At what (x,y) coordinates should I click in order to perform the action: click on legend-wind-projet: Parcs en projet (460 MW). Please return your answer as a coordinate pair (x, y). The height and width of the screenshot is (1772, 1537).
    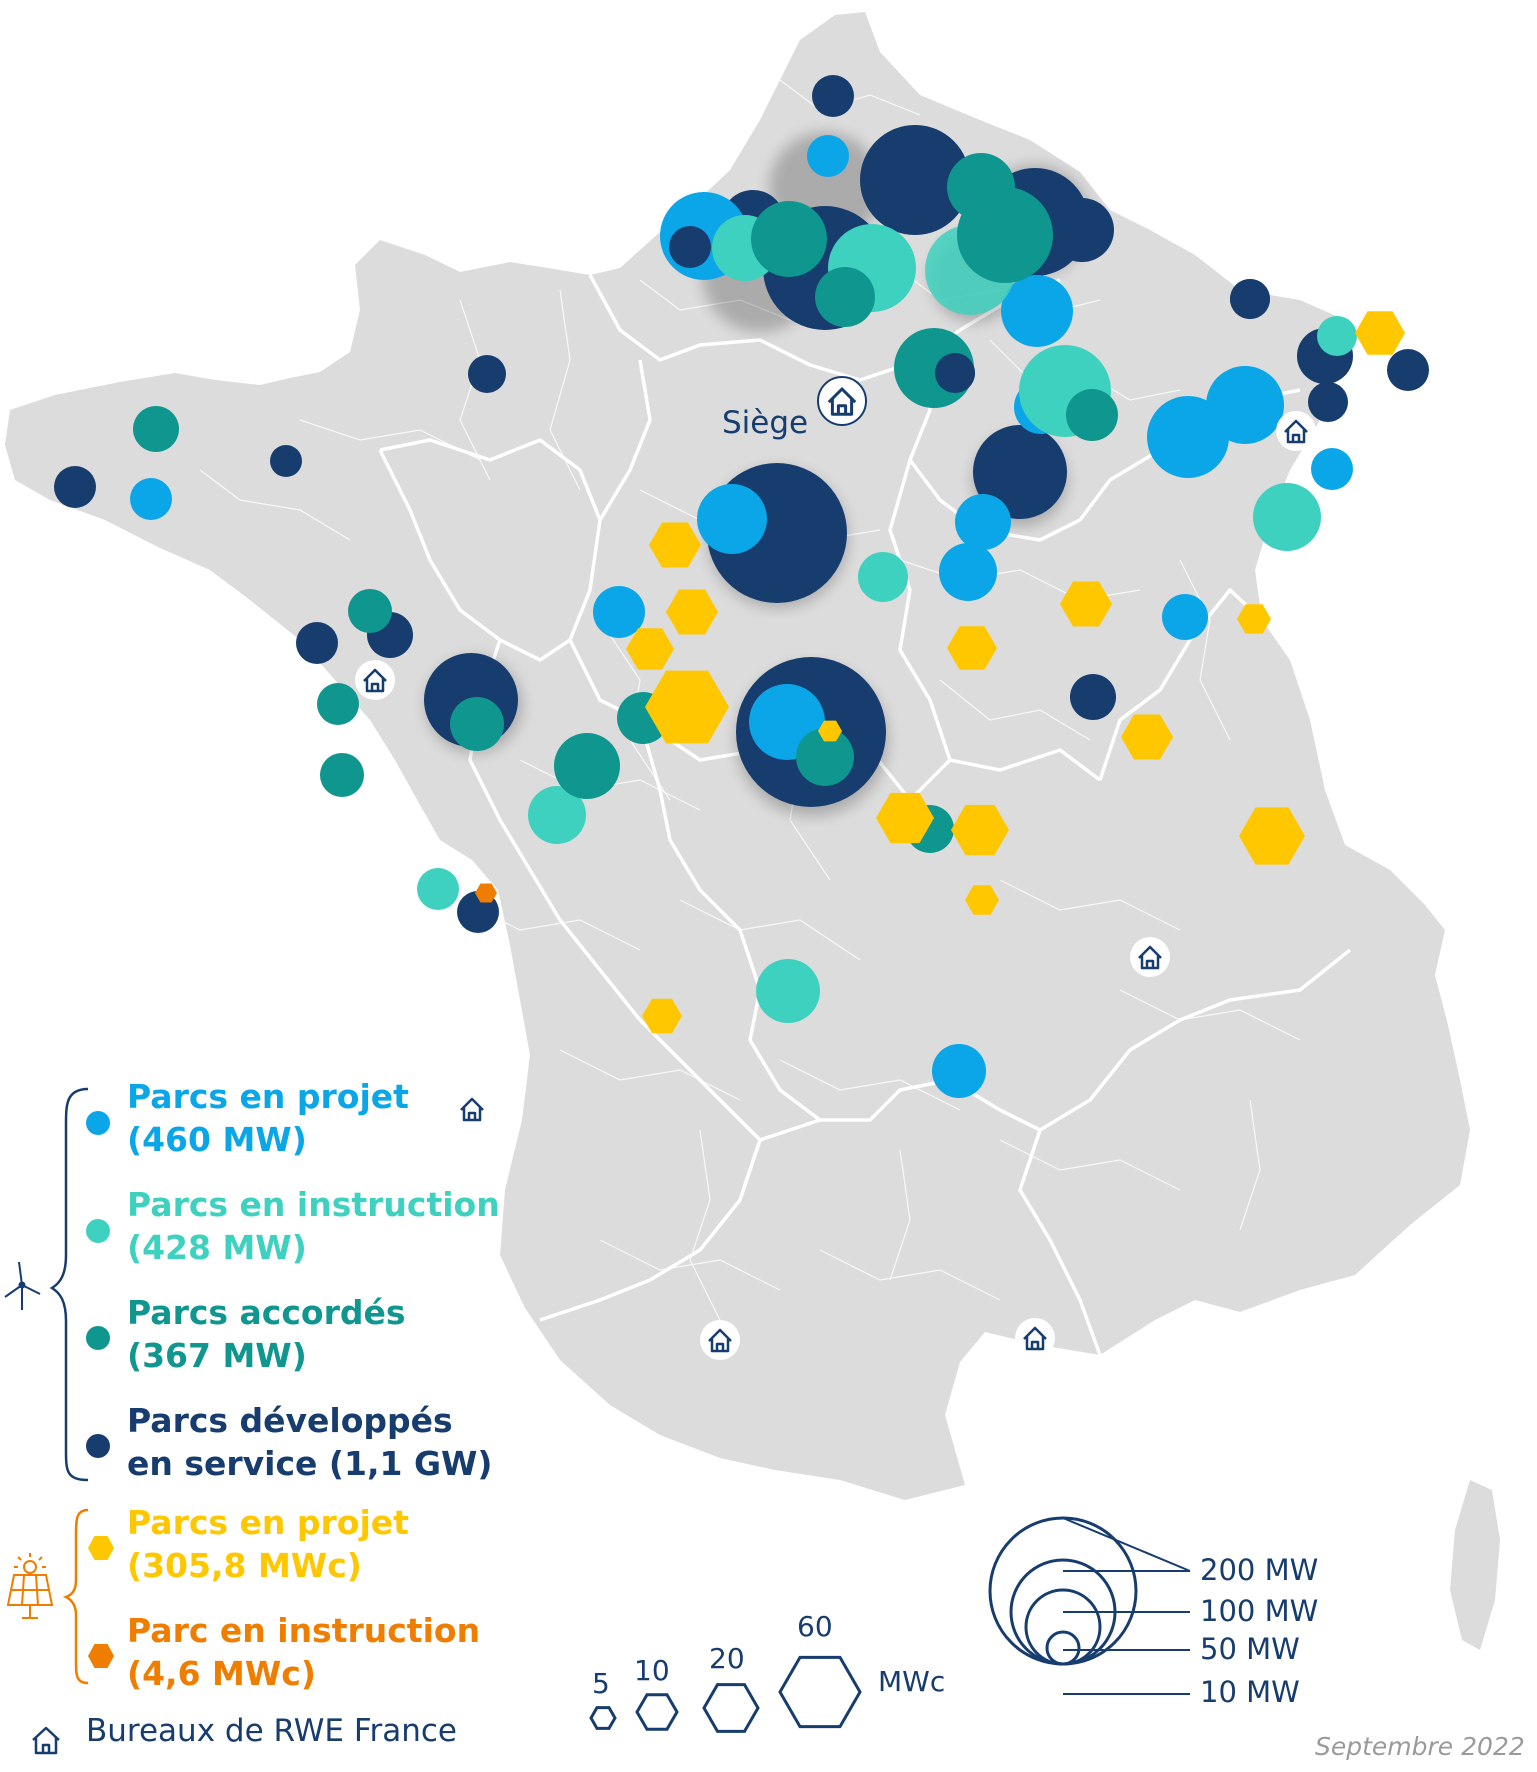
    Looking at the image, I should click on (268, 1118).